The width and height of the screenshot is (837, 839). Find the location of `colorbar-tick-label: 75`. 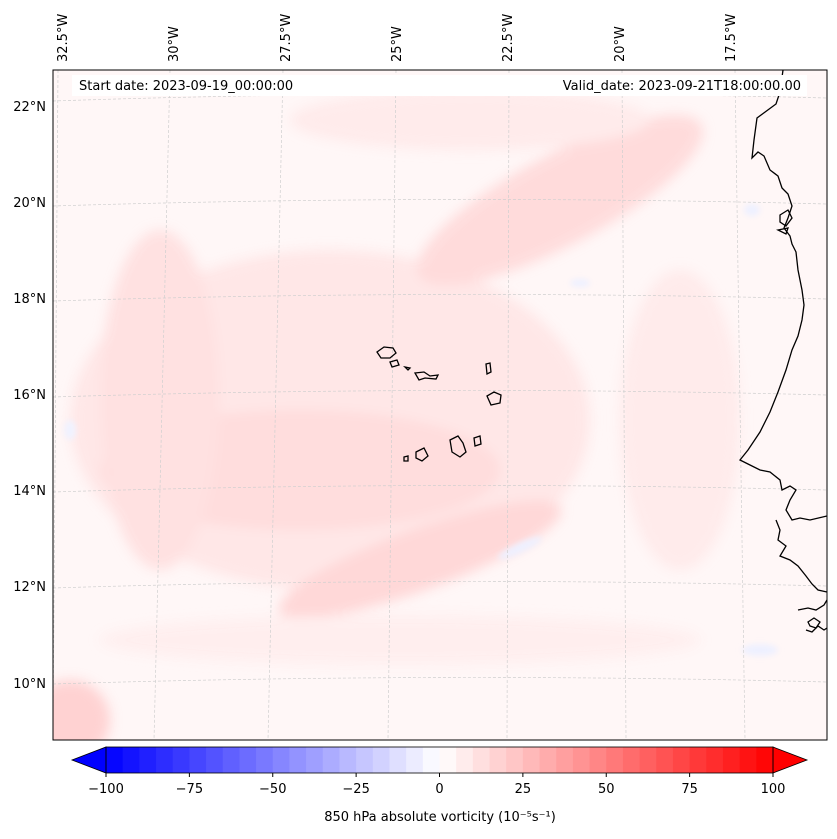

colorbar-tick-label: 75 is located at coordinates (689, 789).